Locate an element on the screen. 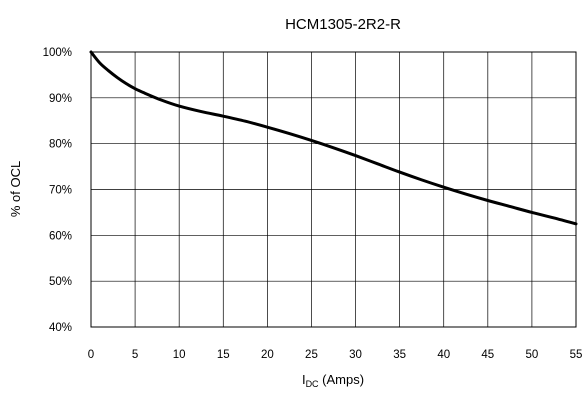 Image resolution: width=587 pixels, height=395 pixels. chart-title: HCM1305-2R2-R is located at coordinates (343, 24).